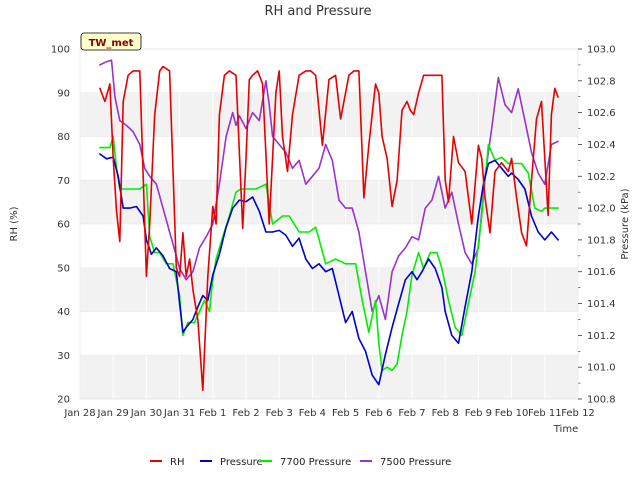  Describe the element at coordinates (512, 413) in the screenshot. I see `x-tick-label: Feb 10` at that location.